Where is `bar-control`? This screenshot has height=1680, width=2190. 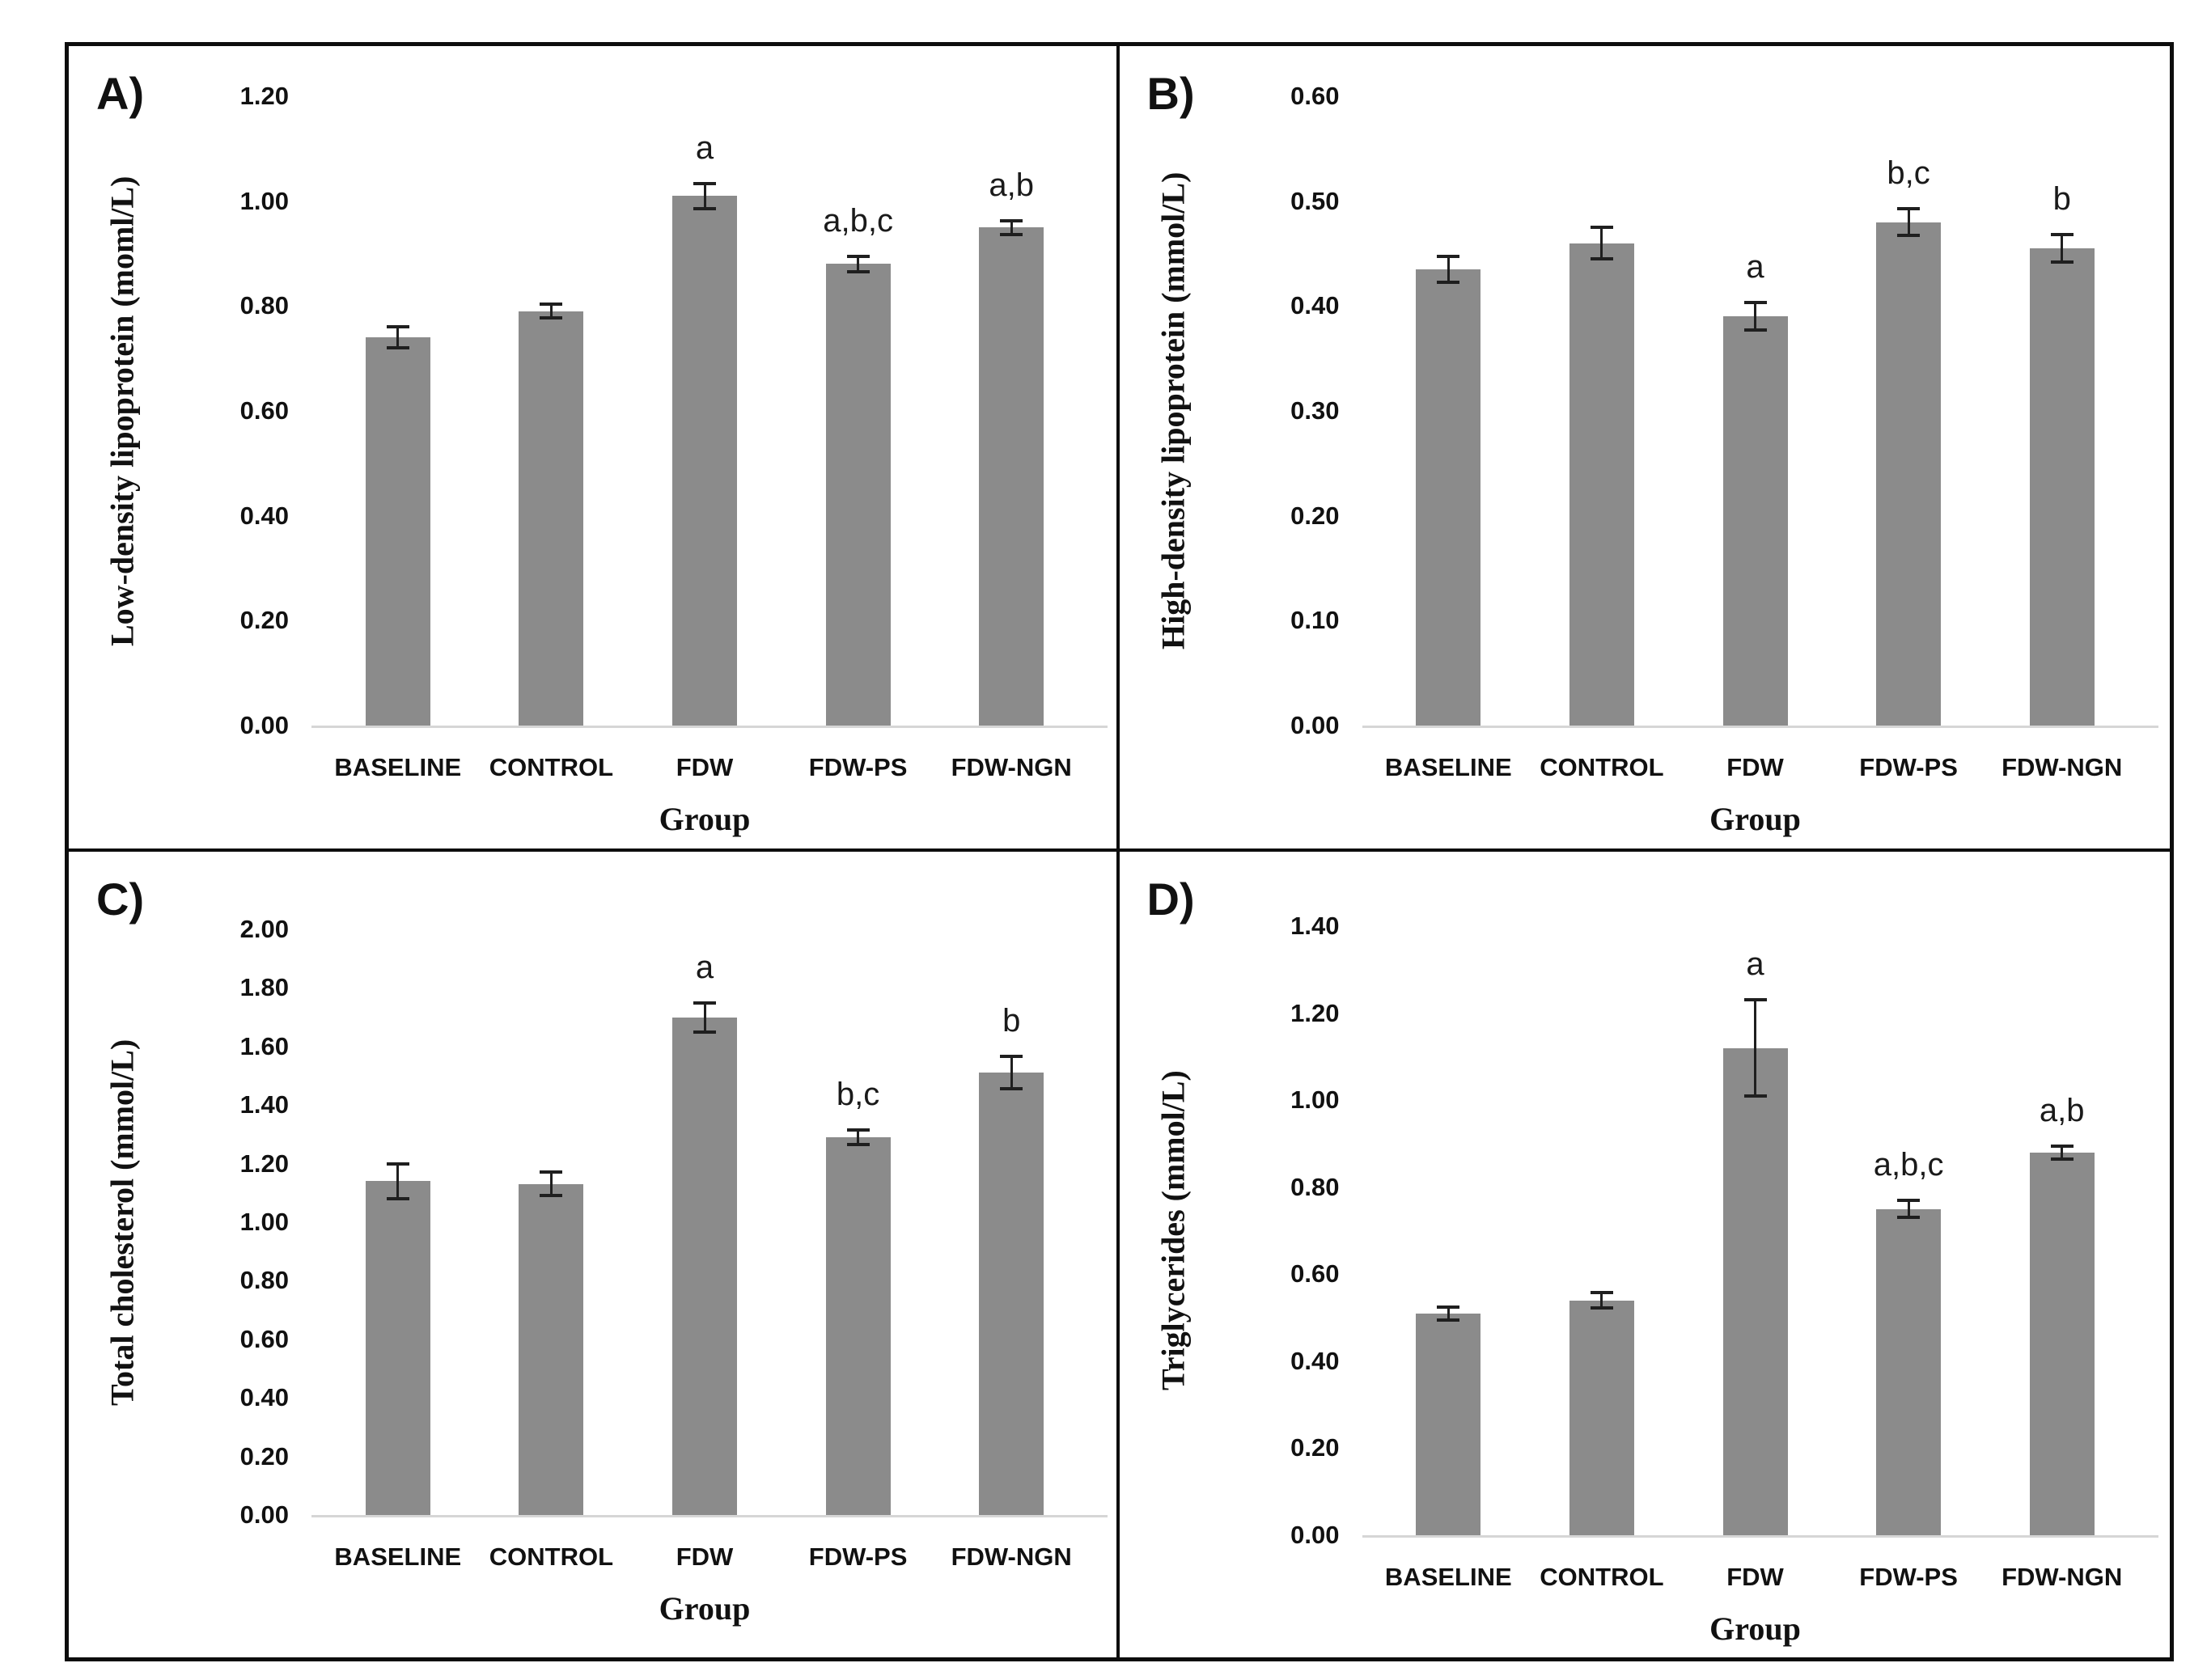
bar-control is located at coordinates (1601, 484).